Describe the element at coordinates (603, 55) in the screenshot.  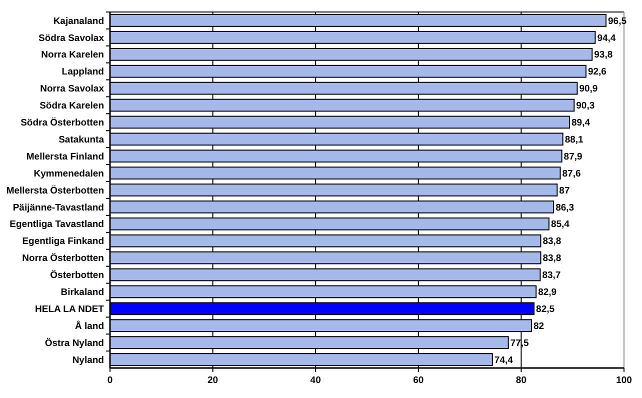
I see `data-label: 93,8` at that location.